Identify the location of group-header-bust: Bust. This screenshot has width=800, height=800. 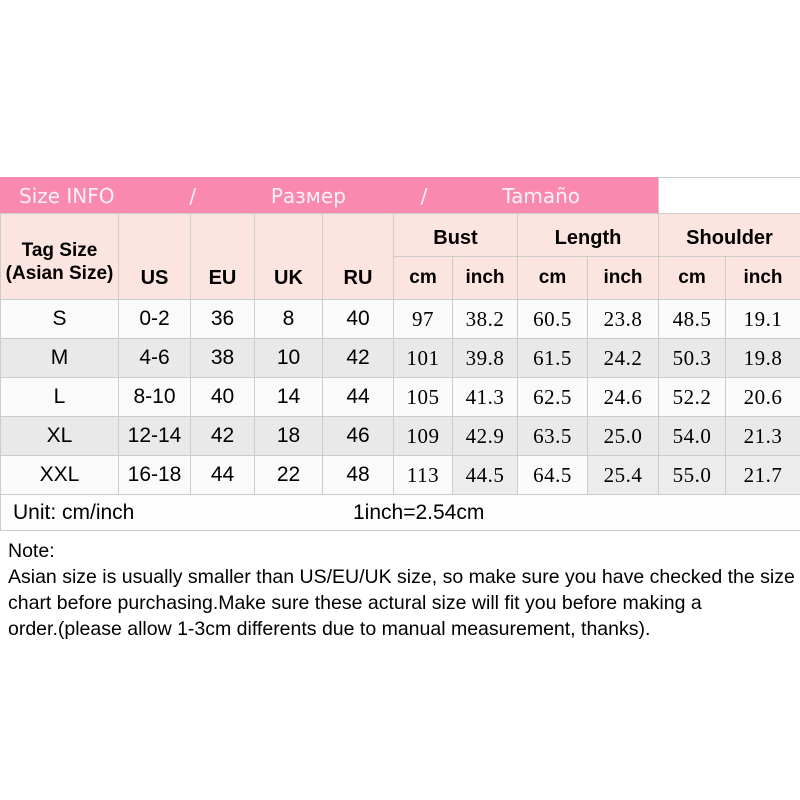
(455, 235).